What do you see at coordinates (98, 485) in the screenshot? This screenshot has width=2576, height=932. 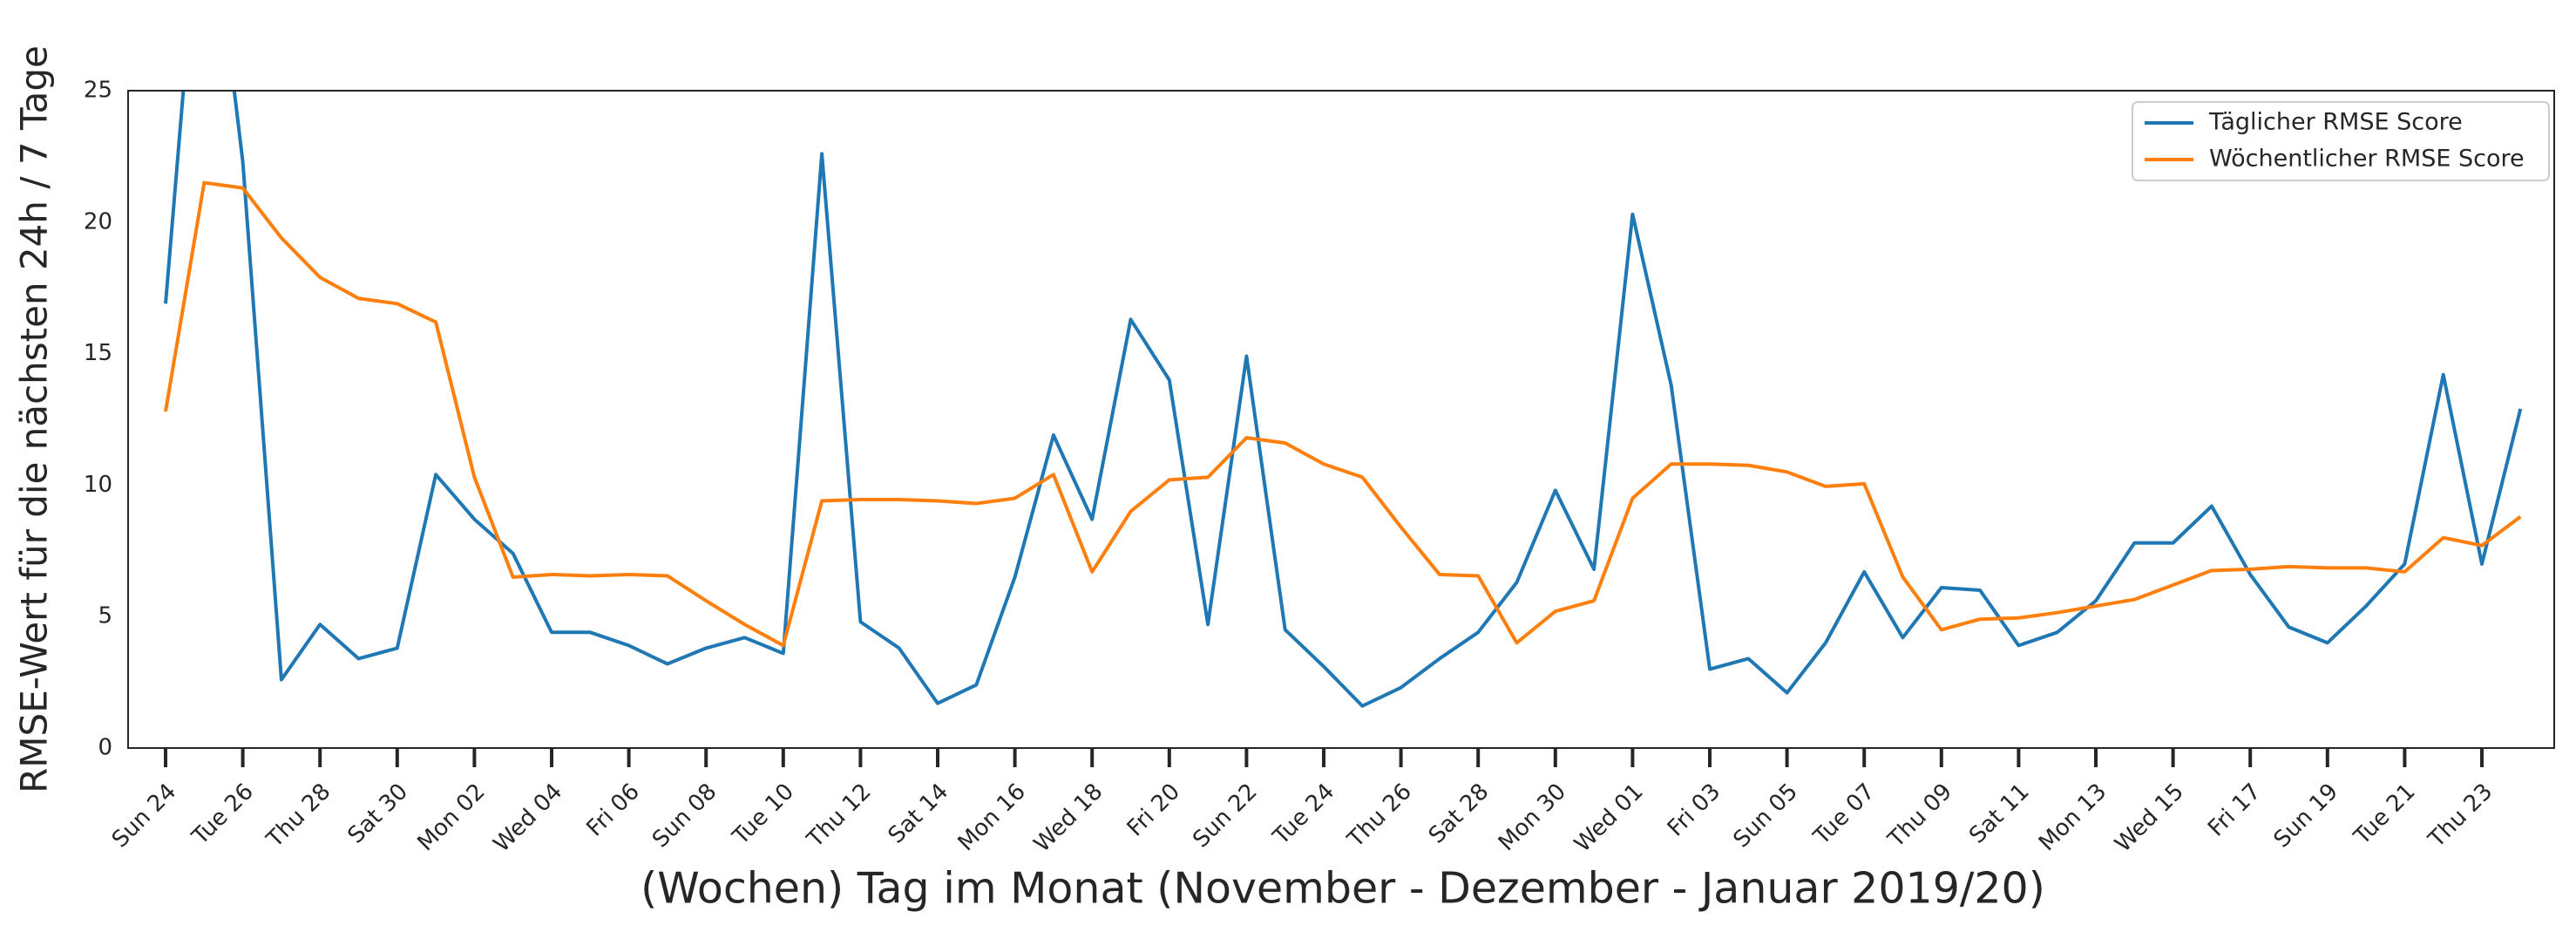 I see `y-tick-label: 10` at bounding box center [98, 485].